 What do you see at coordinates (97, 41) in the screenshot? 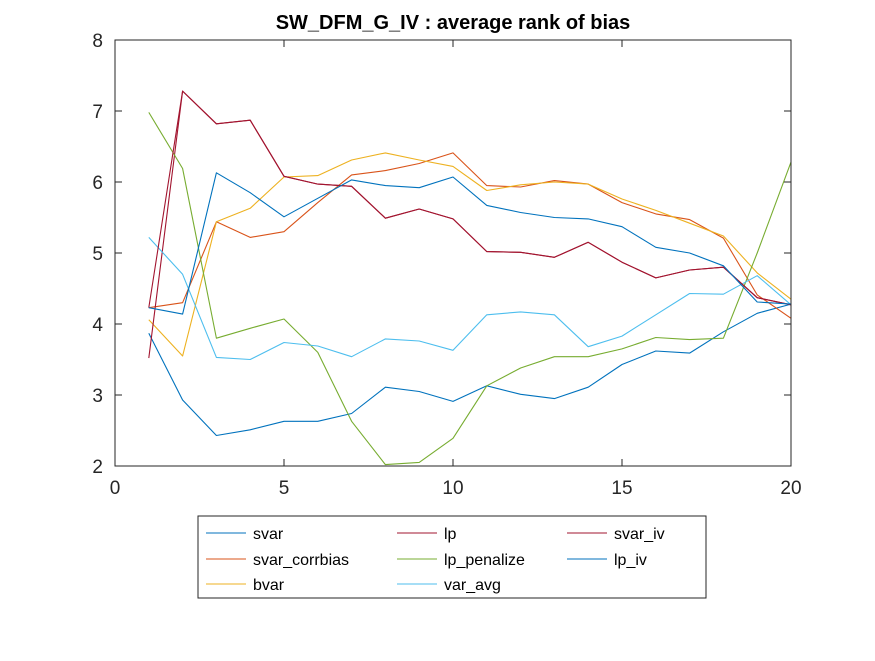
I see `y-tick-label: 8` at bounding box center [97, 41].